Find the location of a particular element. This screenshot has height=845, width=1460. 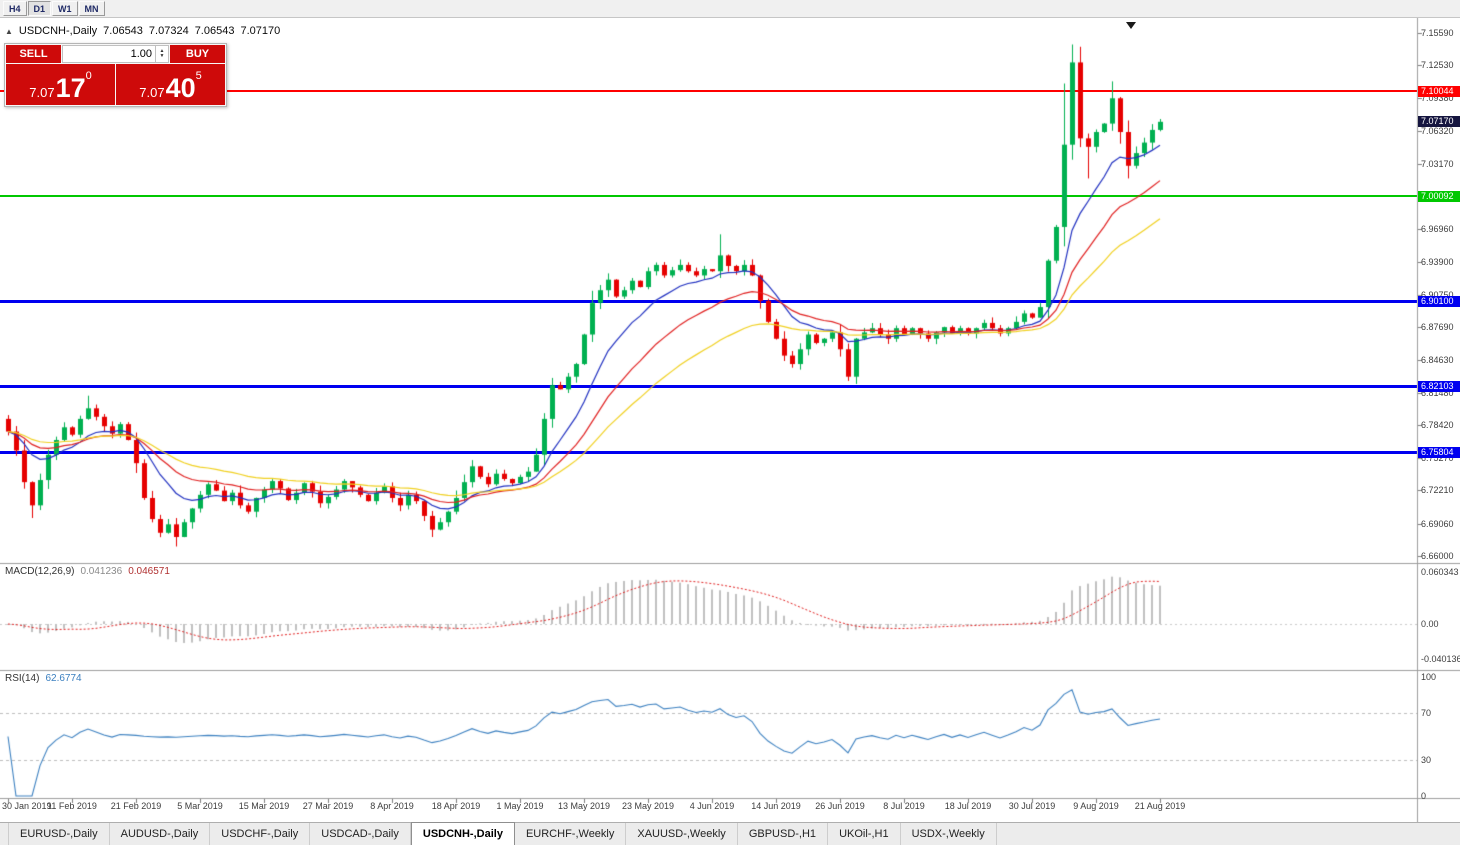

chart-symbol-timeframe: USDCNH-,Daily is located at coordinates (58, 31).